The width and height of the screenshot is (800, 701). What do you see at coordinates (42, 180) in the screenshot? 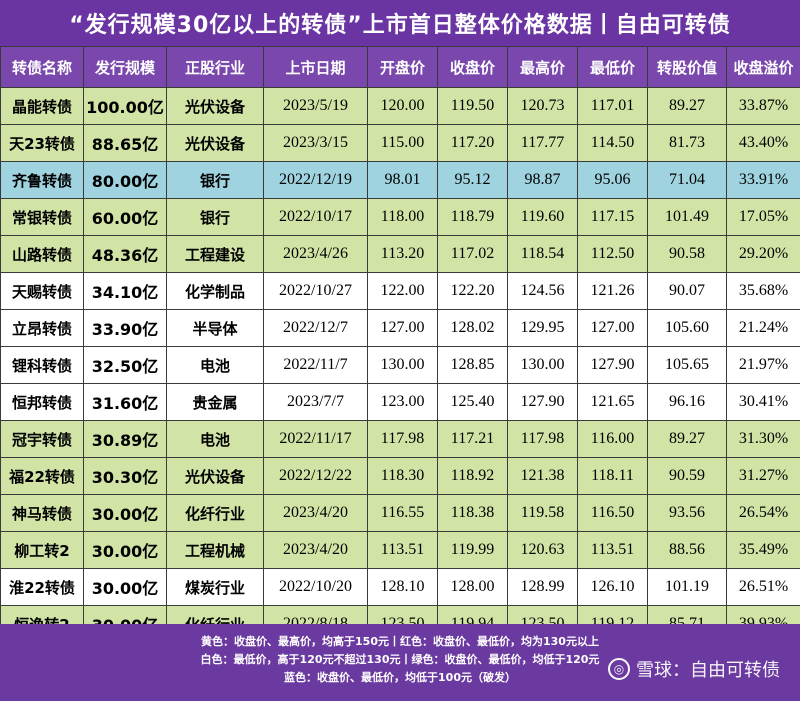
I see `table-cell: 齐鲁转债` at bounding box center [42, 180].